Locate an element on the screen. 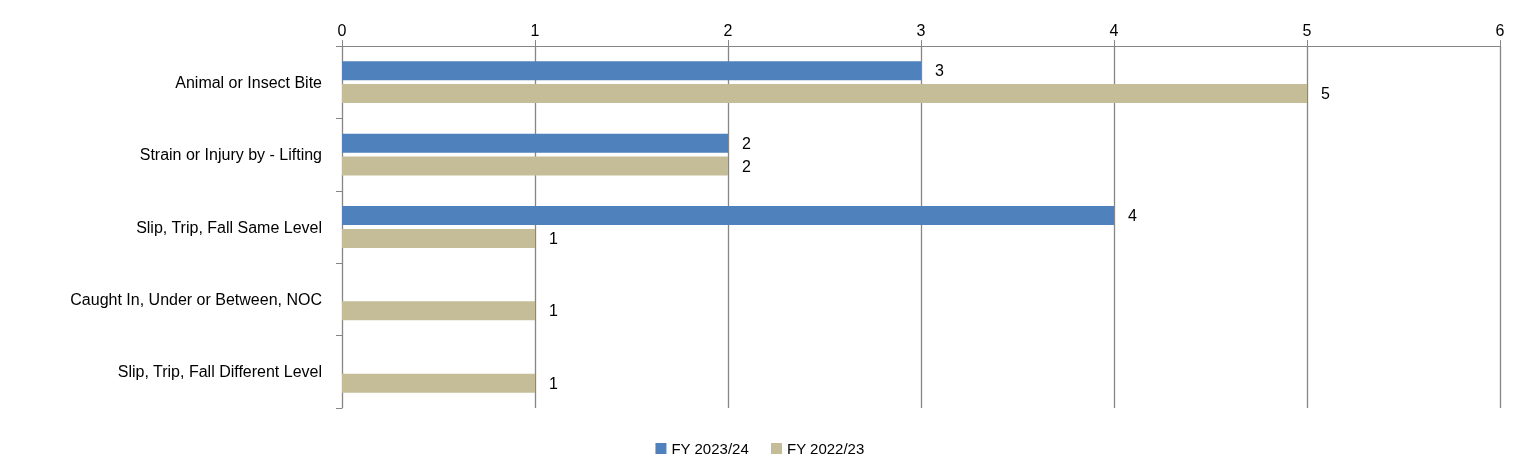 The image size is (1520, 463). x-tick-label: 4 is located at coordinates (1114, 30).